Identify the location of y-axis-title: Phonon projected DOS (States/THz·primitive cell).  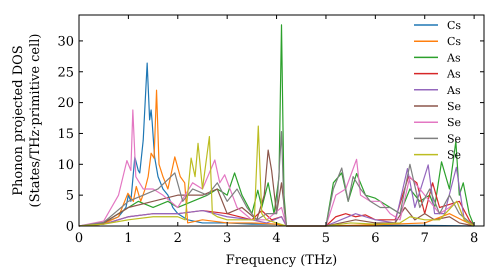
(27, 120).